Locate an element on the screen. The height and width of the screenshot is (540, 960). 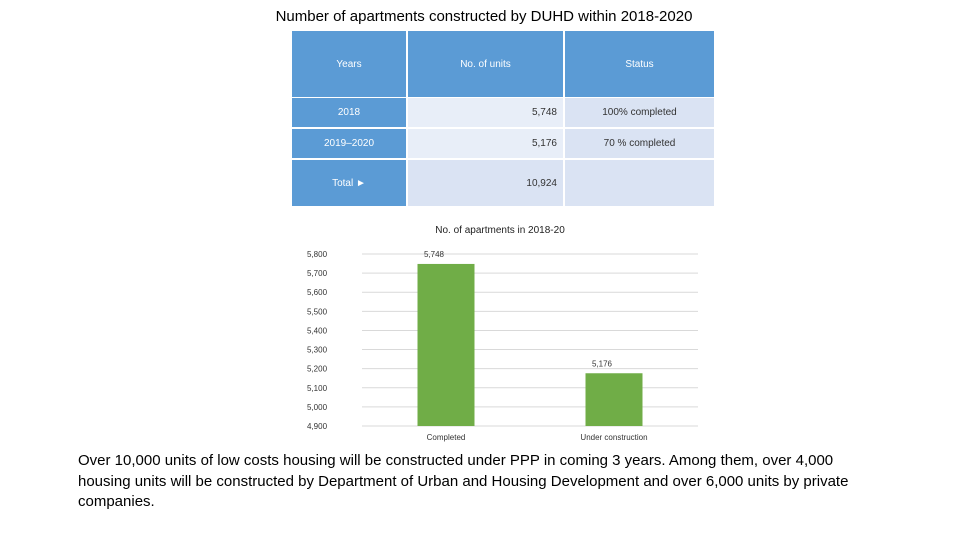
row-total-status is located at coordinates (639, 183).